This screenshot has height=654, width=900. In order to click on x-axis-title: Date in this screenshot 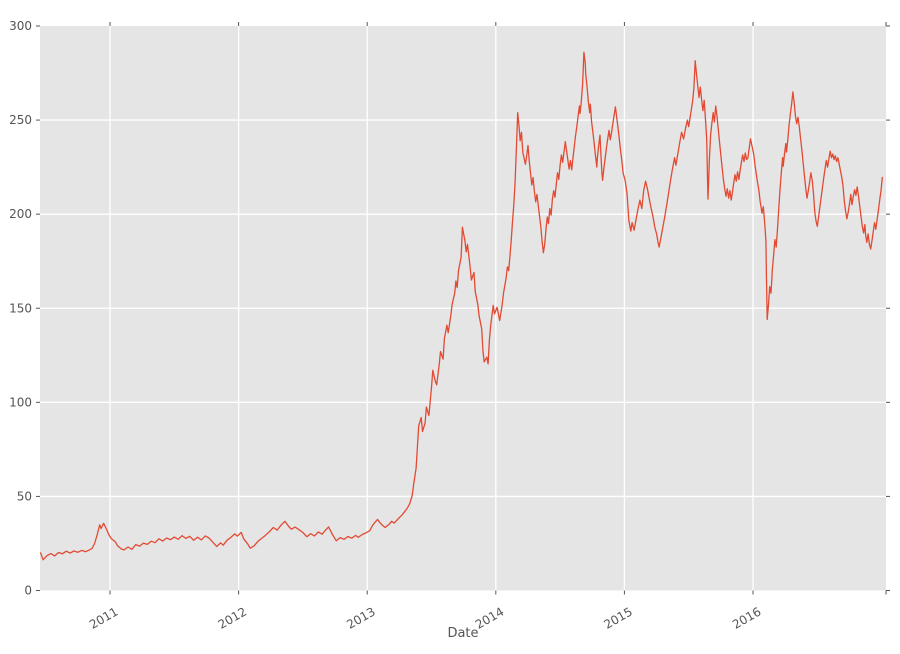, I will do `click(463, 633)`.